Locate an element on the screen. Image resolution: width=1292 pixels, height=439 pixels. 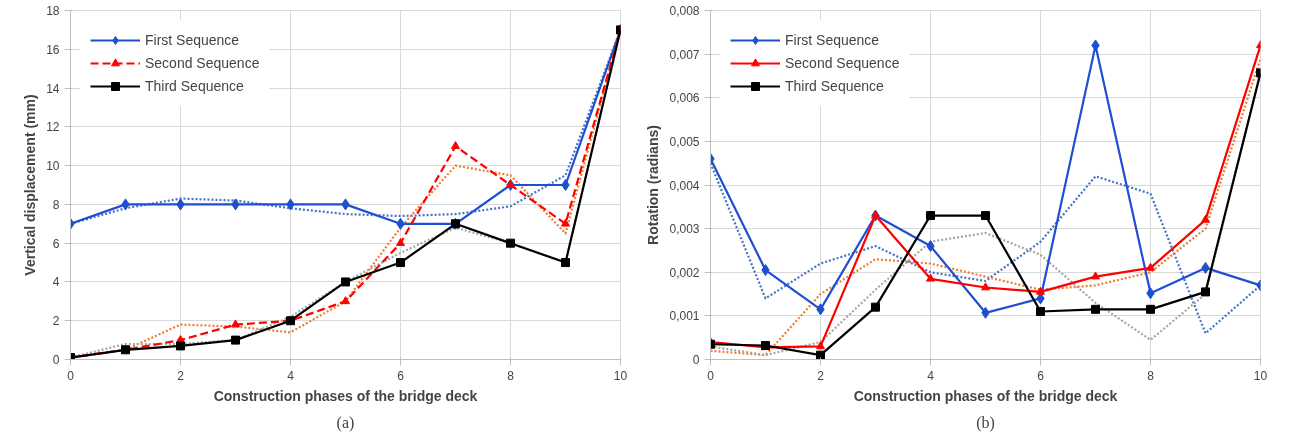
y-tick-label: 0,006 is located at coordinates (684, 98).